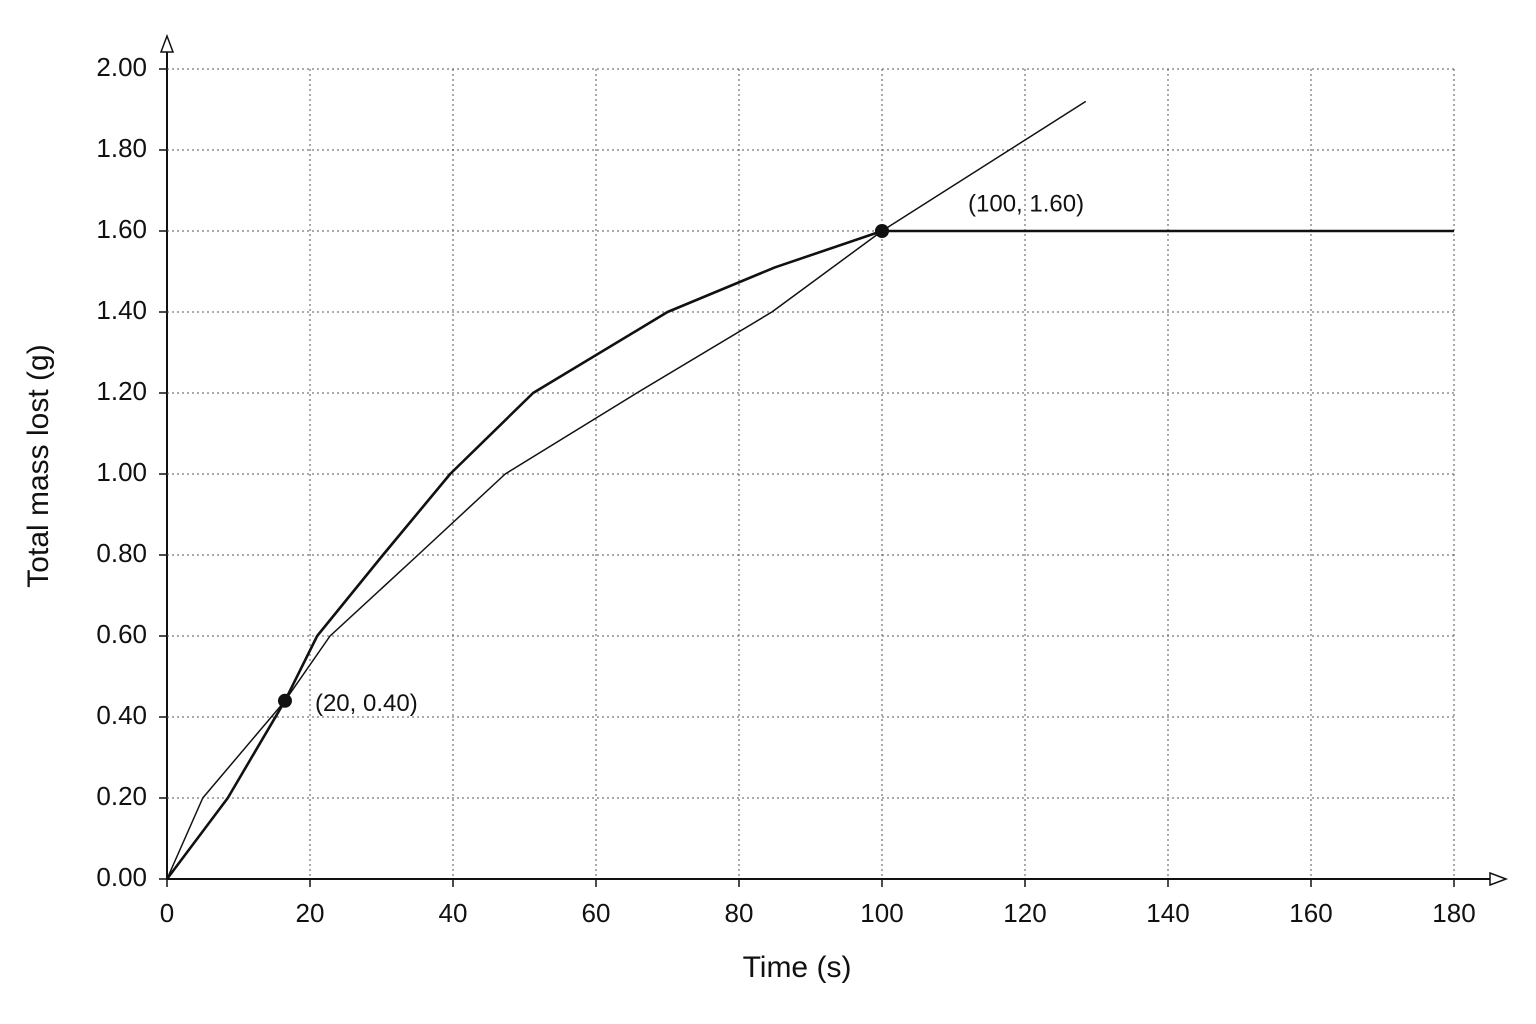 Image resolution: width=1536 pixels, height=1024 pixels. I want to click on y-tick-label: 0.00, so click(121, 877).